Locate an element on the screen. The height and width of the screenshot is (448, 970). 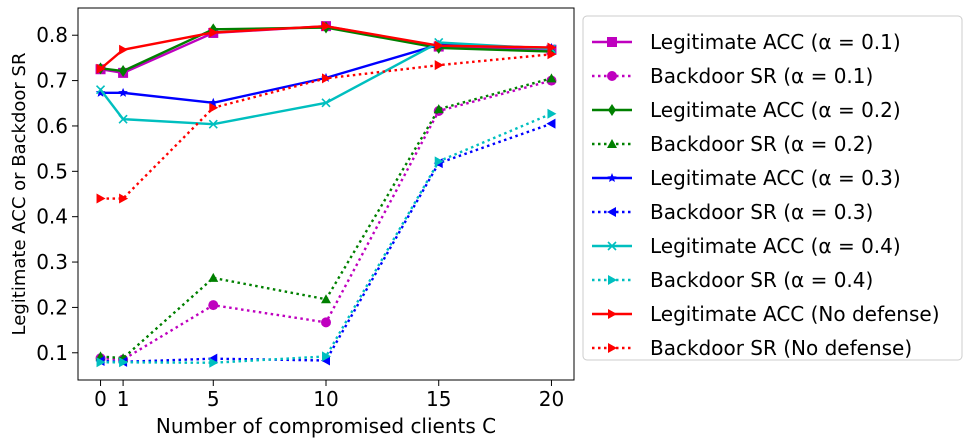
x-axis: 0 1 5 10 15 20 is located at coordinates (329, 395).